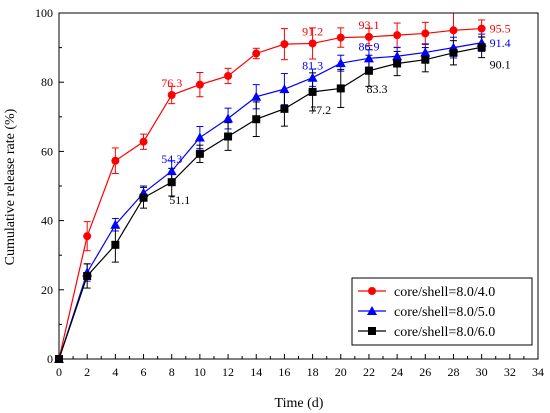  Describe the element at coordinates (482, 372) in the screenshot. I see `x-tick-label: 30` at that location.